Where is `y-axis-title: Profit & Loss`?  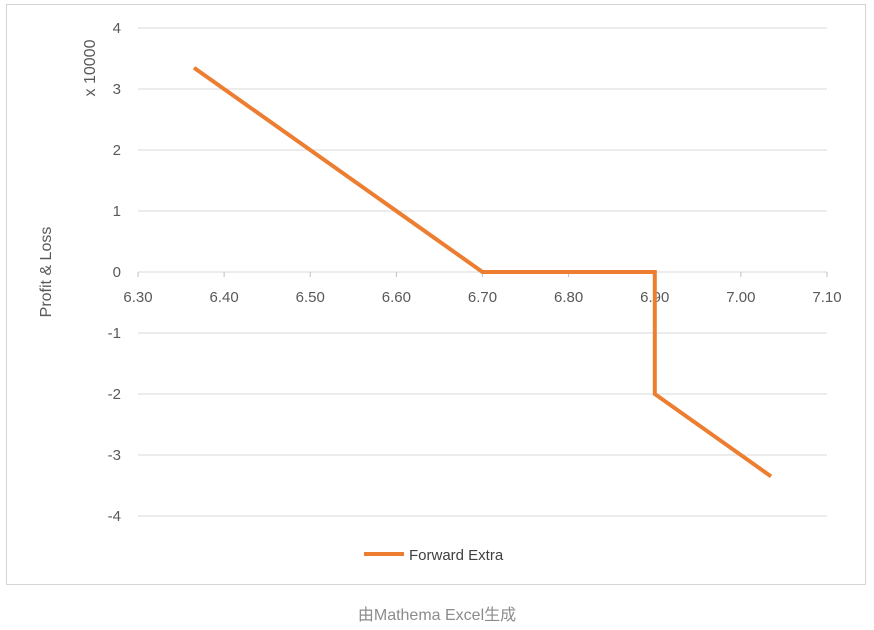 y-axis-title: Profit & Loss is located at coordinates (46, 272).